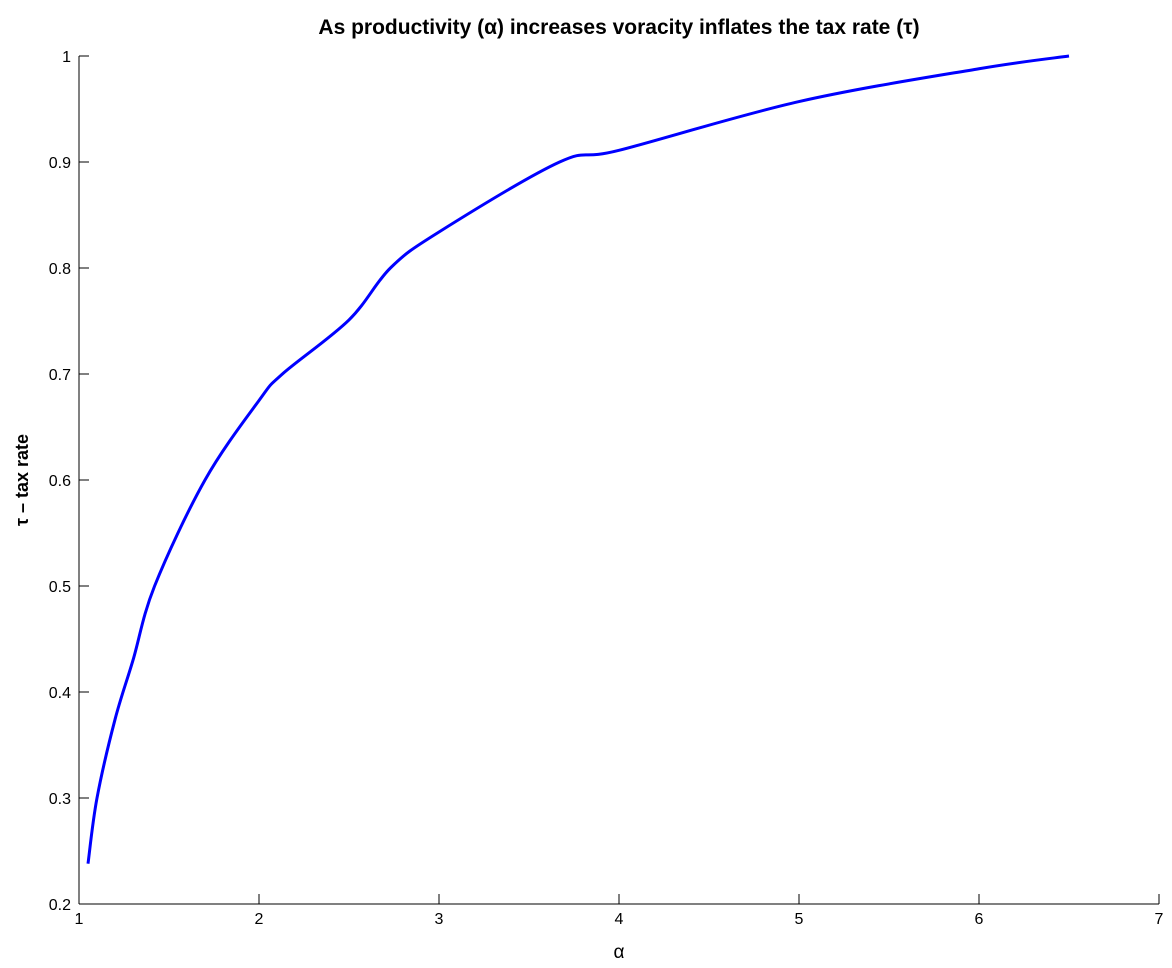  What do you see at coordinates (79, 919) in the screenshot?
I see `x-tick-label: 1` at bounding box center [79, 919].